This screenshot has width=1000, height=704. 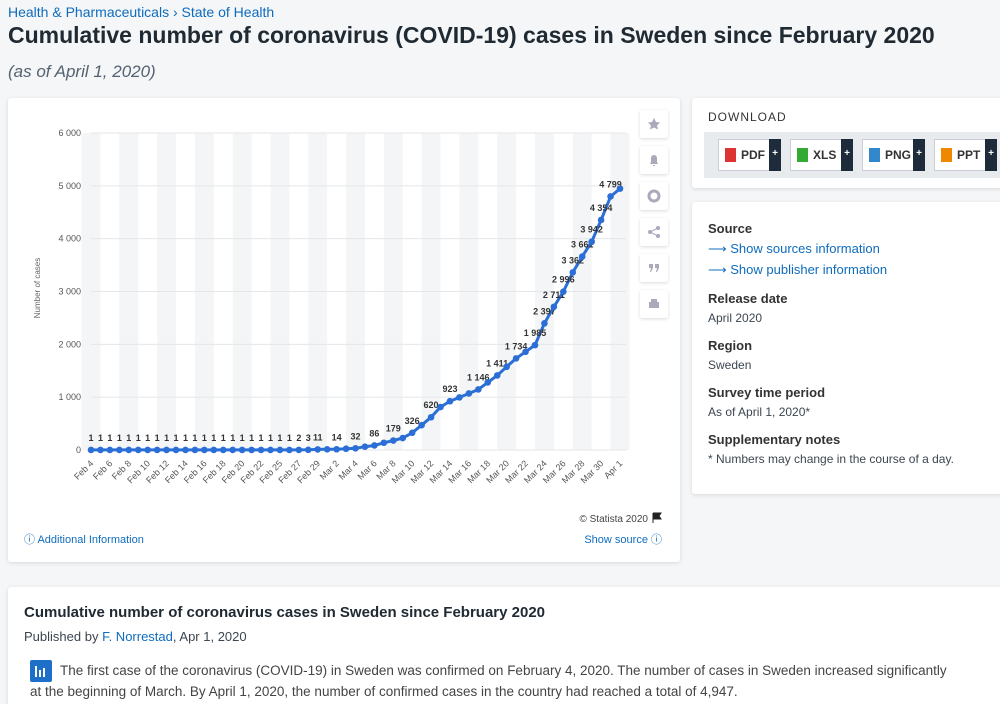 I want to click on link-text: Show source, so click(x=616, y=540).